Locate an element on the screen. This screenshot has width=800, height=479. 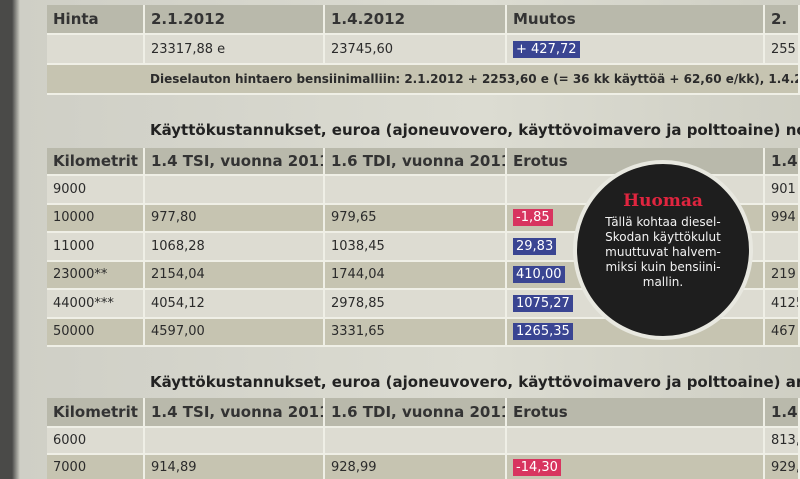
table-cell: -14,30 is located at coordinates (636, 467).